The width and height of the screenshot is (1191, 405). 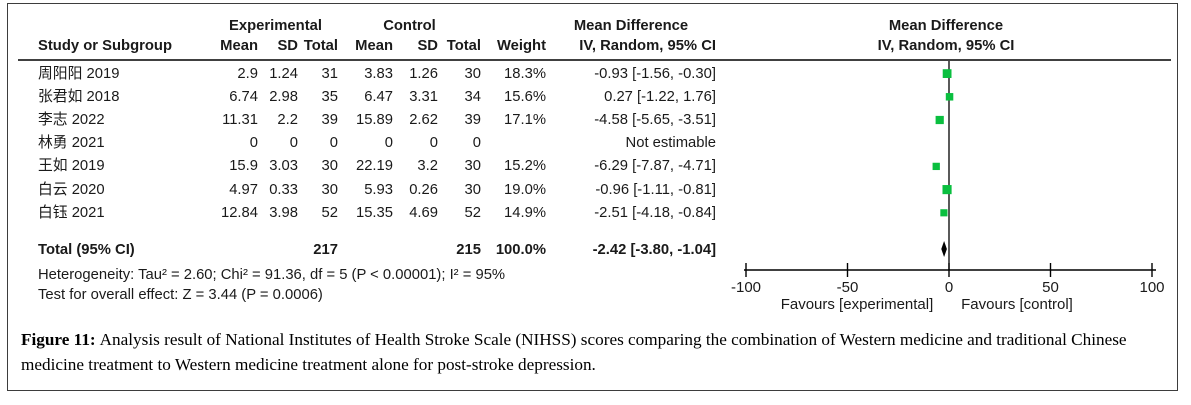 I want to click on ci-cell: -4.58 [-5.65, -3.51], so click(x=655, y=119).